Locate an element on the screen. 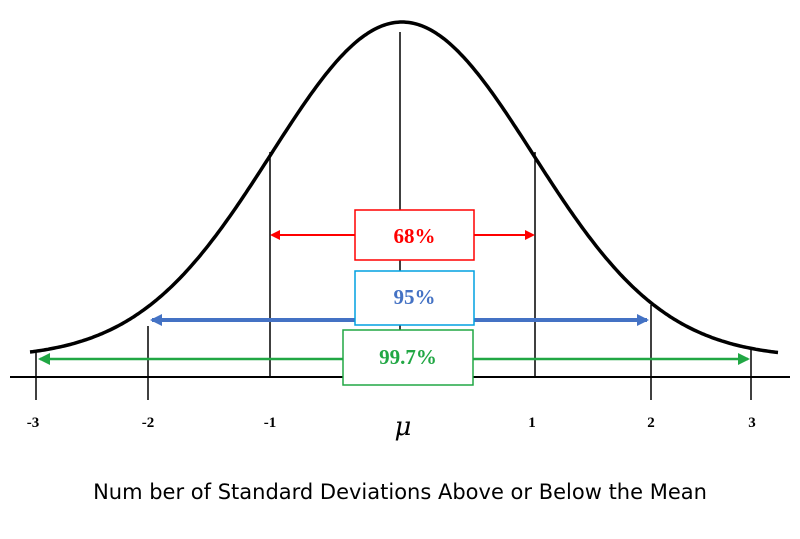 The height and width of the screenshot is (539, 800). tick-label-2: 2 is located at coordinates (651, 423).